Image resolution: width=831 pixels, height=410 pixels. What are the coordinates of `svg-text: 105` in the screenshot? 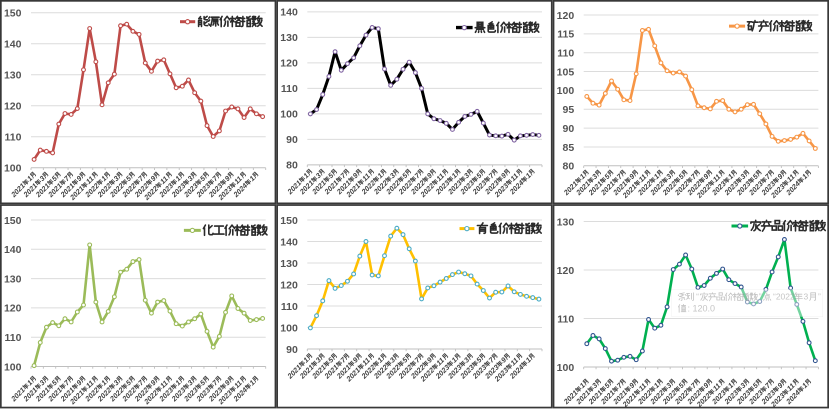 It's located at (566, 72).